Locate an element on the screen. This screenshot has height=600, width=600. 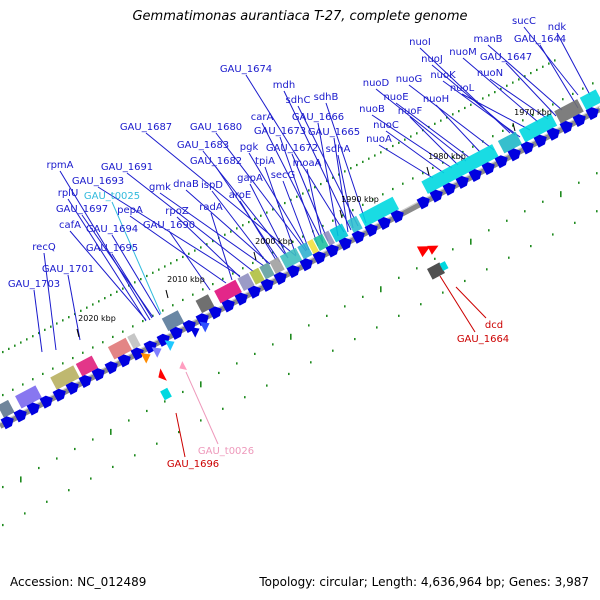
gene-label: GAU_1672 is located at coordinates (292, 148).